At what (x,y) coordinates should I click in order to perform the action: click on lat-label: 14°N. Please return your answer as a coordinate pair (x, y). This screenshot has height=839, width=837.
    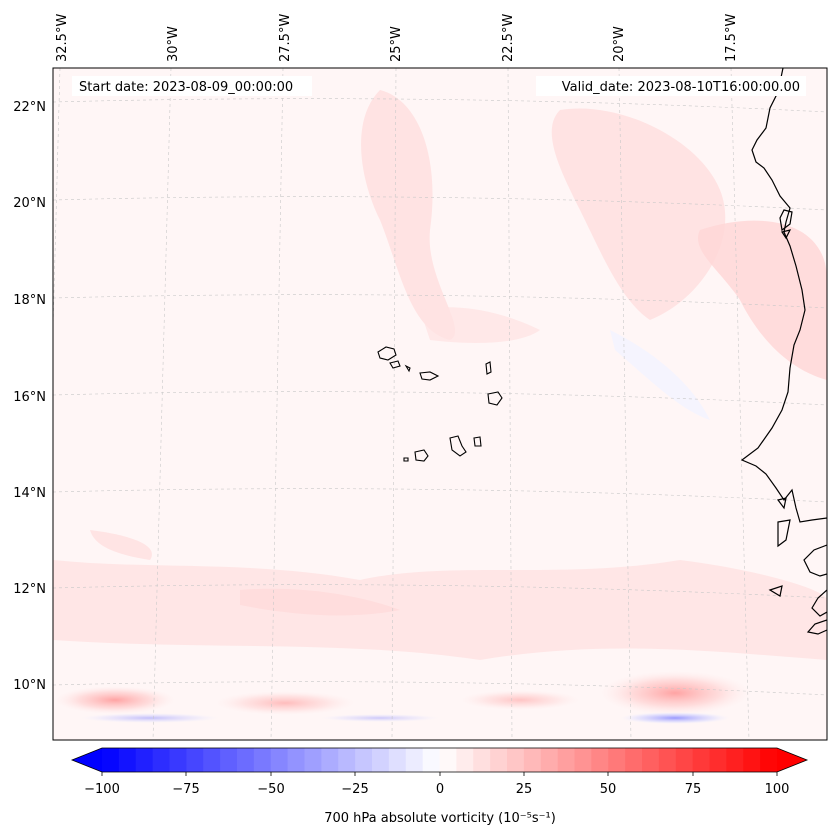
    Looking at the image, I should click on (29, 493).